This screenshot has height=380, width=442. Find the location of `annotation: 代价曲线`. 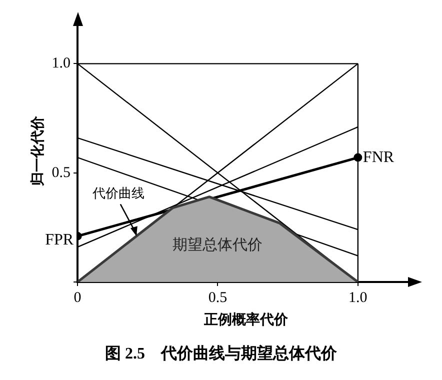

annotation: 代价曲线 is located at coordinates (117, 193).